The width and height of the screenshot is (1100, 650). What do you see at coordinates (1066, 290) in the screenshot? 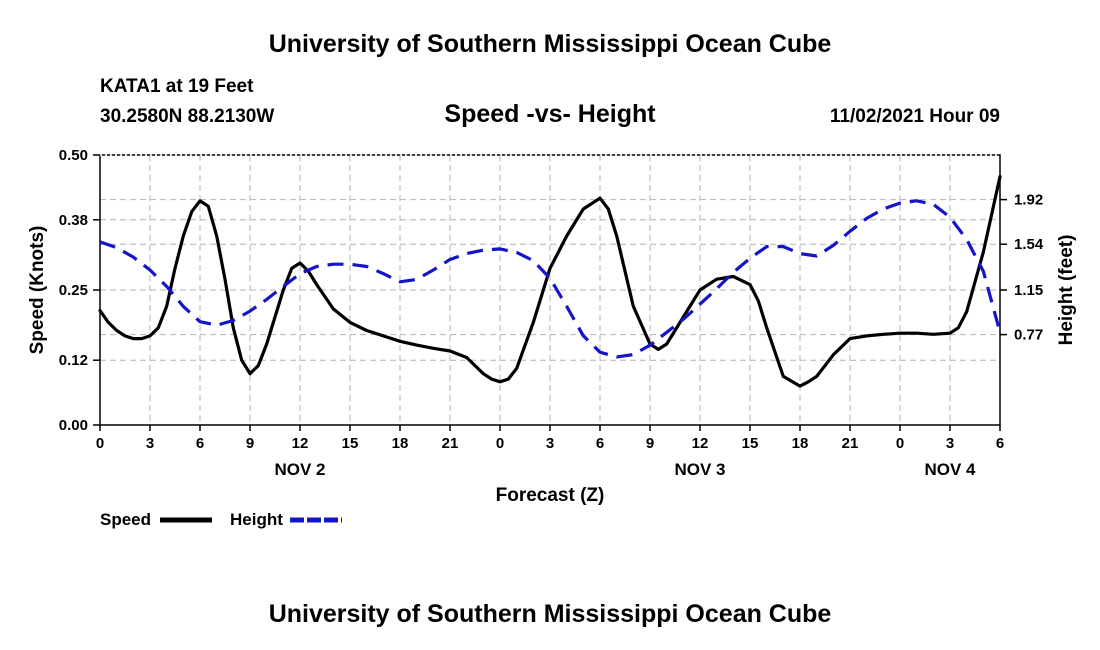
I see `y-right-axis-label: Height (feet)` at bounding box center [1066, 290].